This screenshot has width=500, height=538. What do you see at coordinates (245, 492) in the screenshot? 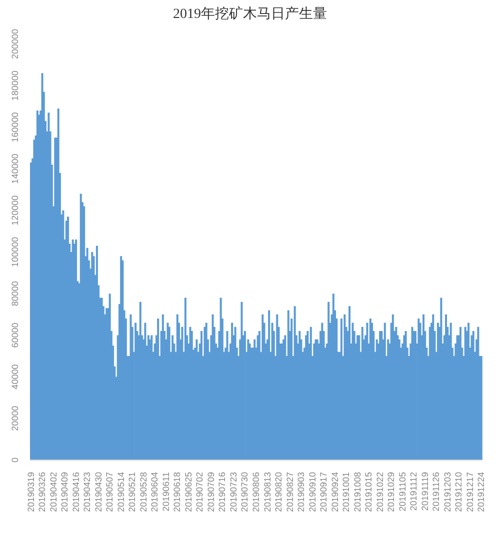
I see `x-tick-label: 20190730` at bounding box center [245, 492].